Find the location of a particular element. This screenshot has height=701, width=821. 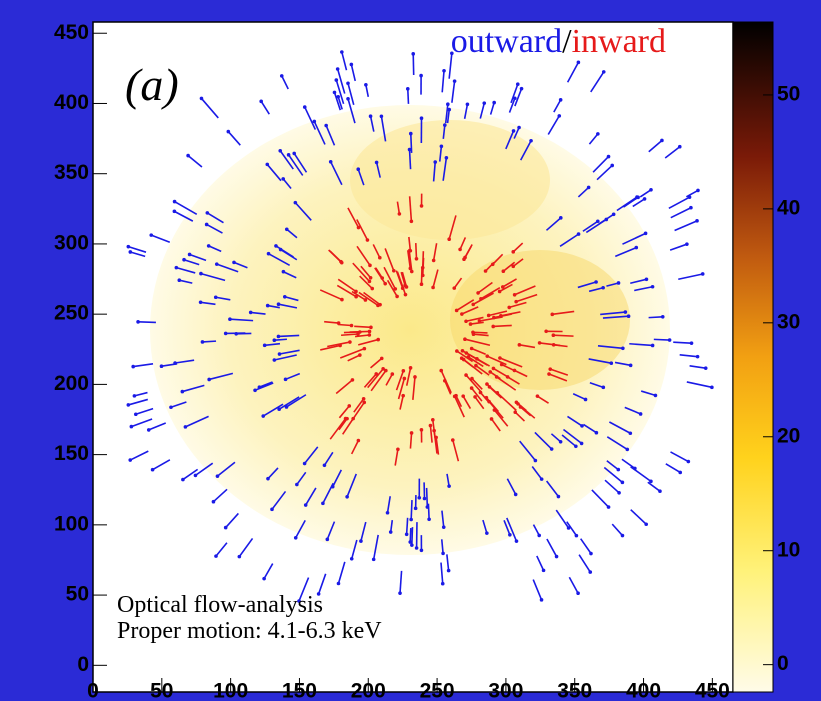

y-tick-label: 450 is located at coordinates (71, 32).